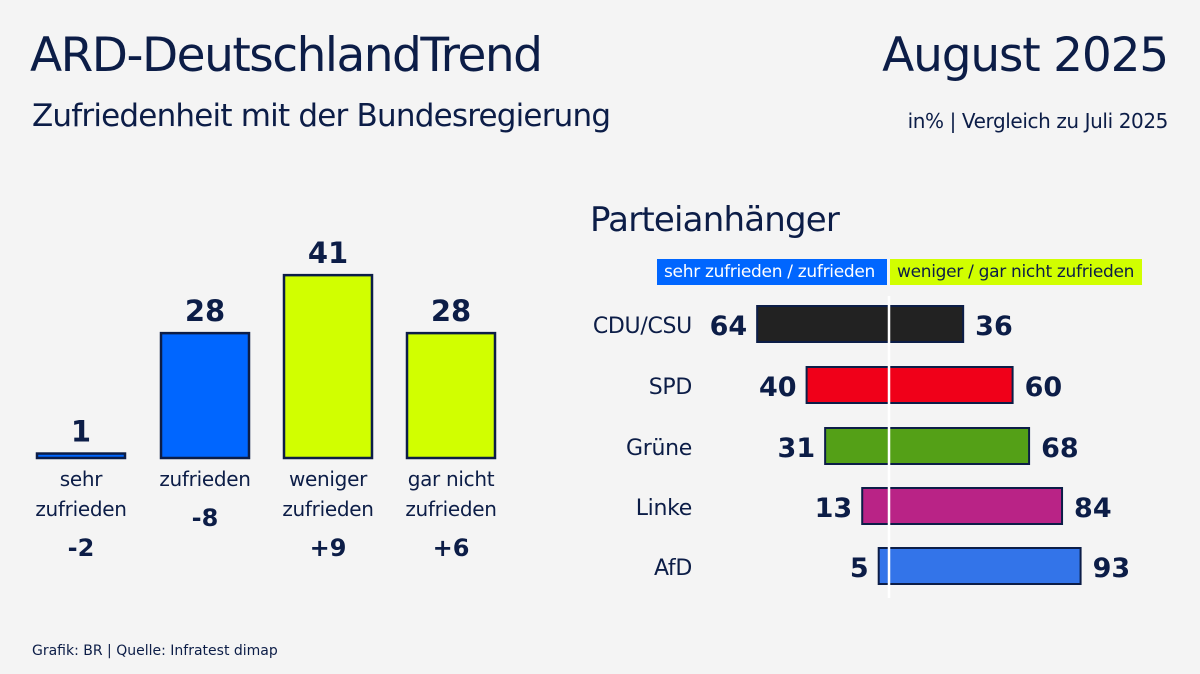 This screenshot has width=1200, height=674. I want to click on satisfied-value-label: 64, so click(729, 326).